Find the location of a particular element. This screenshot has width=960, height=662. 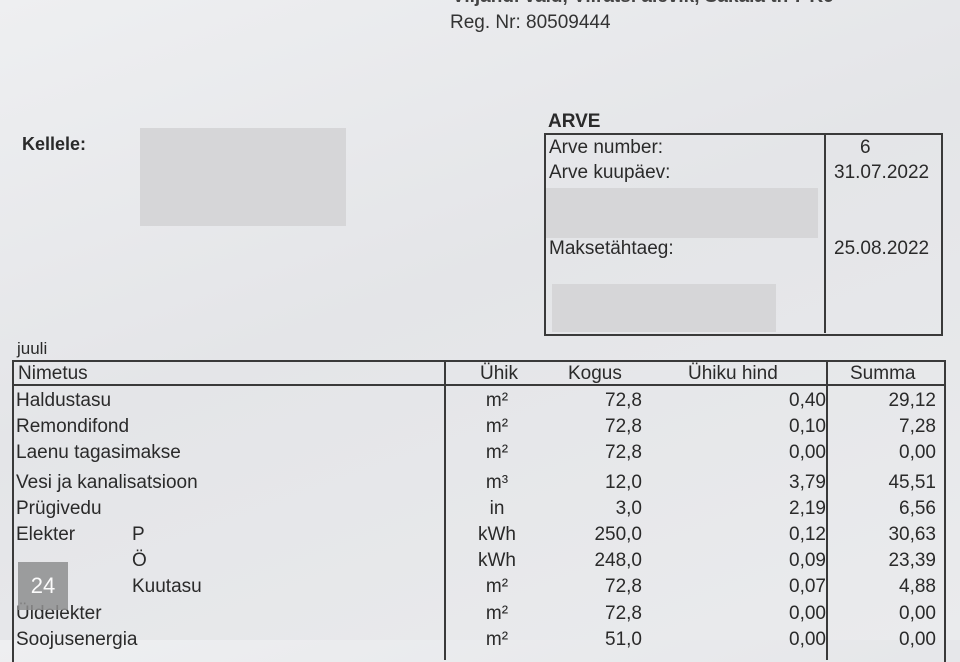

table-row: Soojusenergia m² 51,0 0,00 0,00 is located at coordinates (478, 640).